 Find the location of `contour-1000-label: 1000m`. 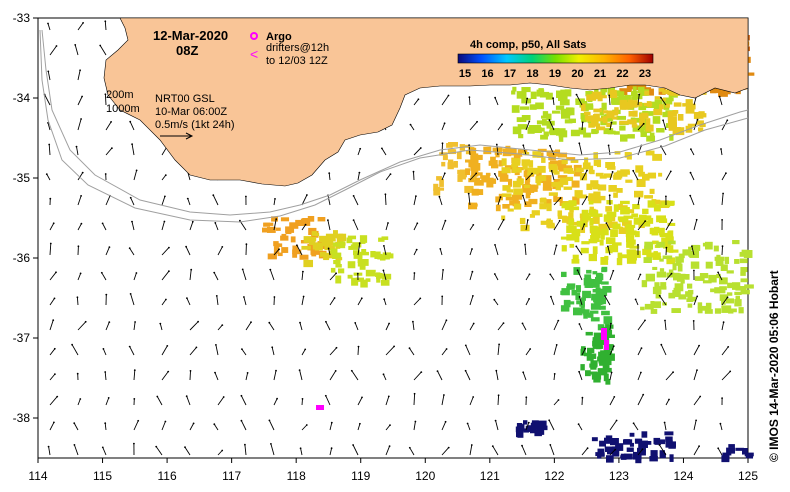

contour-1000-label: 1000m is located at coordinates (123, 109).